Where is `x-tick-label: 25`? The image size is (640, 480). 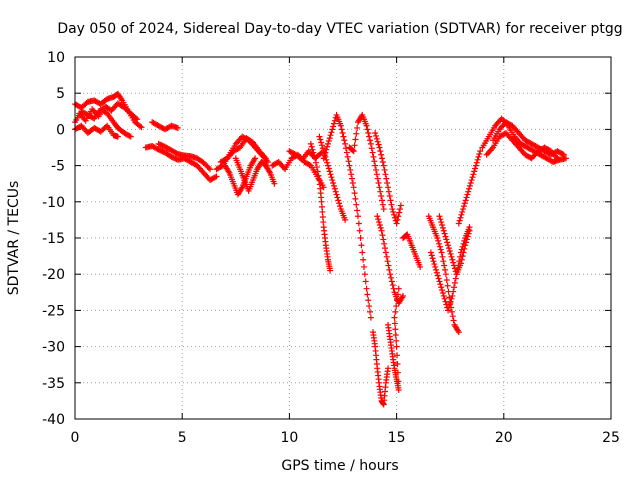
x-tick-label: 25 is located at coordinates (611, 438).